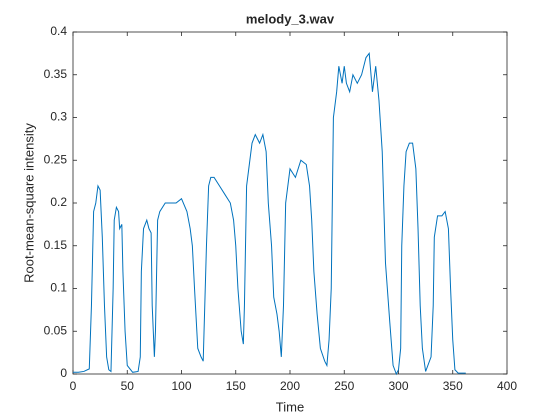  I want to click on chart-title: melody_3.wav, so click(290, 18).